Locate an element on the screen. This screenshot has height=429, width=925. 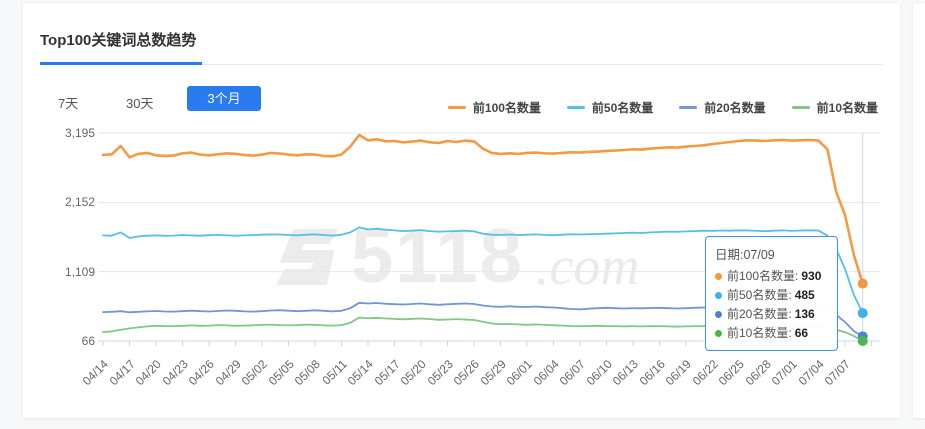
legend-item: 前50名数量 is located at coordinates (610, 107).